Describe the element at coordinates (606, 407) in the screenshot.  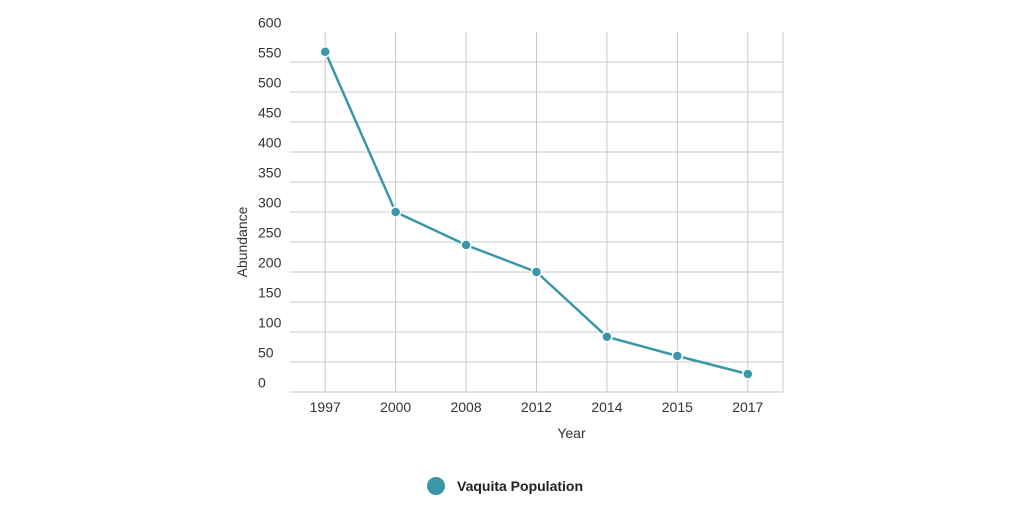
I see `x-tick-label: 2014` at that location.